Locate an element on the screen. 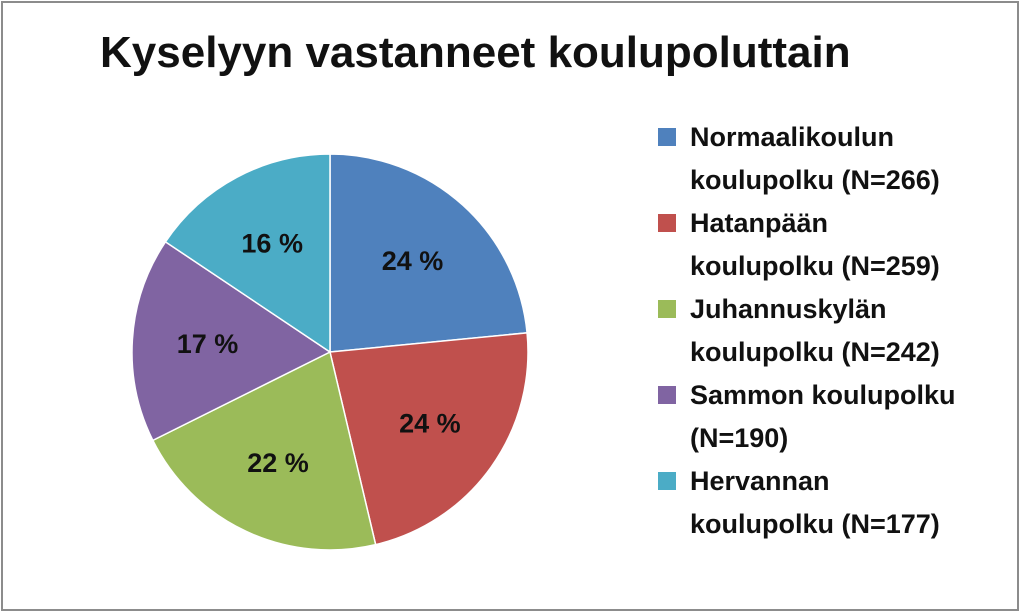 The height and width of the screenshot is (616, 1024). legend-item-3: Juhannuskylän koulupolku (N=242) is located at coordinates (828, 331).